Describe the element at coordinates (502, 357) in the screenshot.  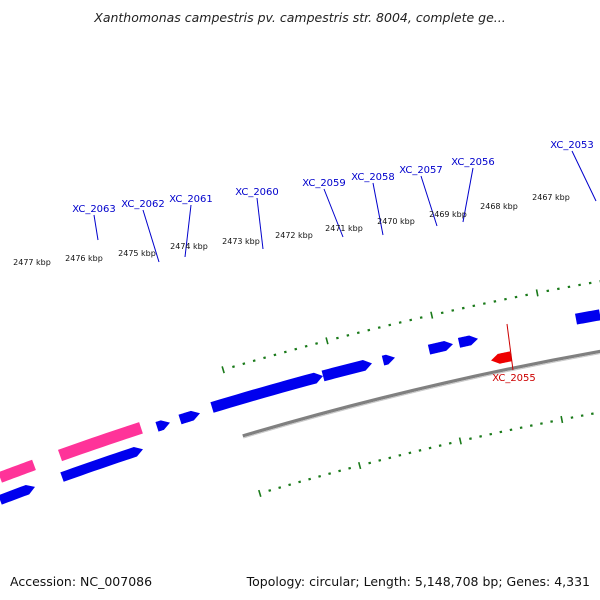
I see `feature-xc2055` at that location.